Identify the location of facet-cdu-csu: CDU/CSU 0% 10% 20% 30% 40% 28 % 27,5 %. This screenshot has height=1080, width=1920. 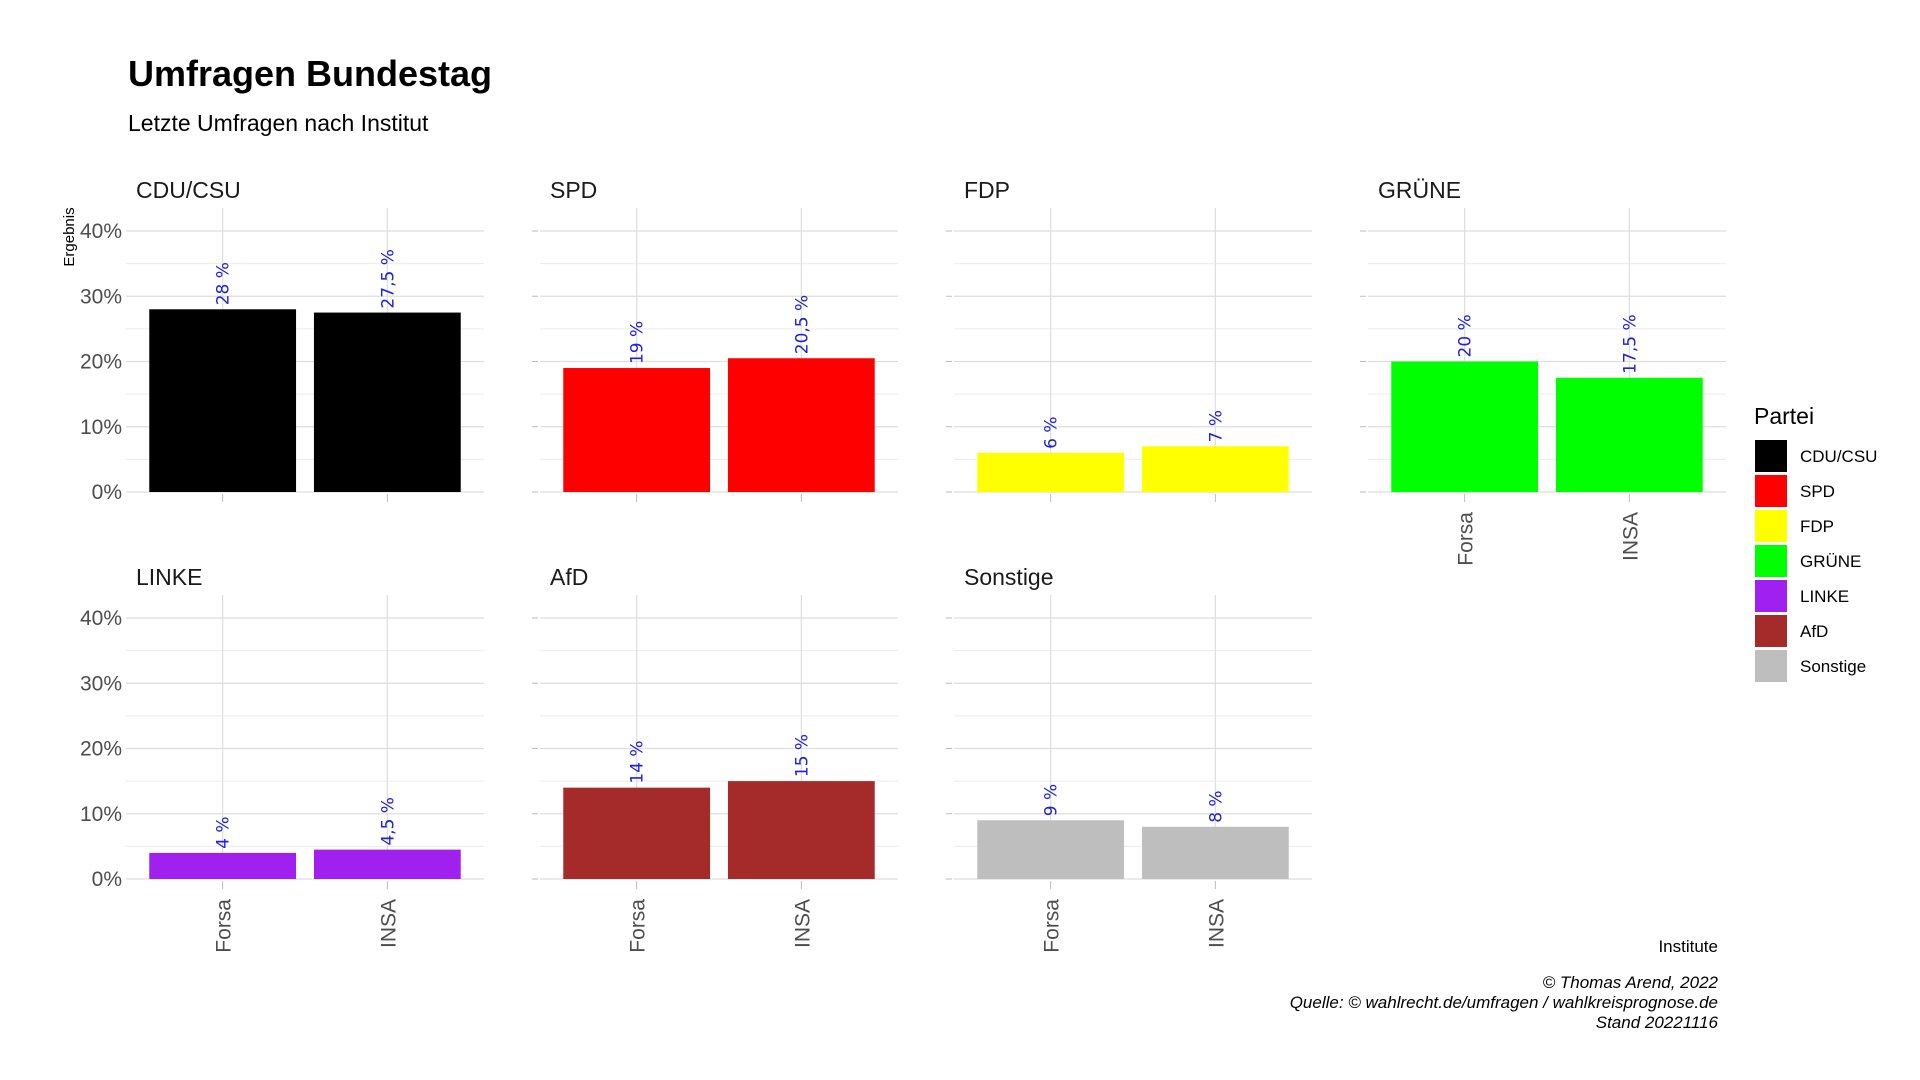
(282, 340).